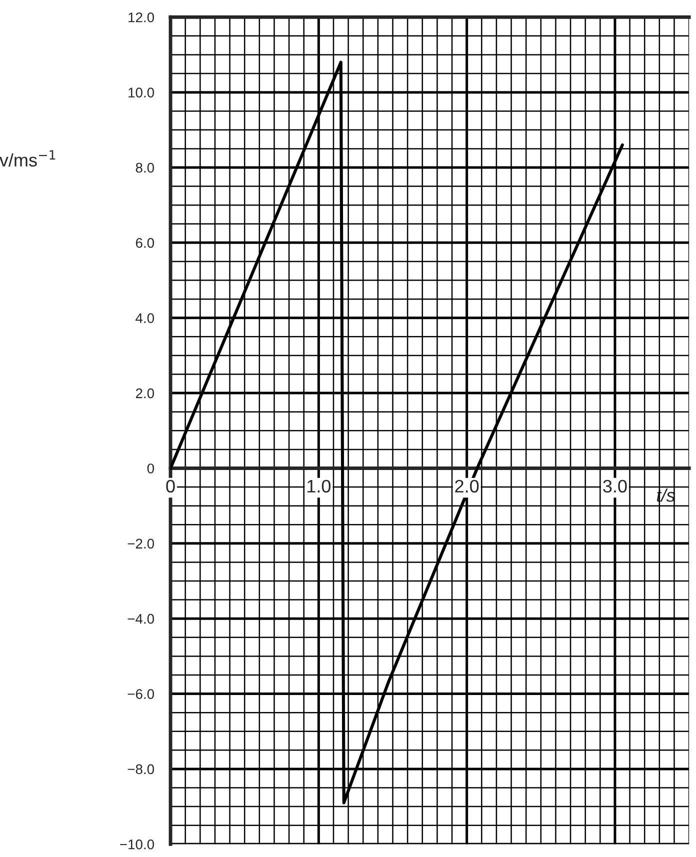  What do you see at coordinates (170, 486) in the screenshot?
I see `x-tick-label: 0` at bounding box center [170, 486].